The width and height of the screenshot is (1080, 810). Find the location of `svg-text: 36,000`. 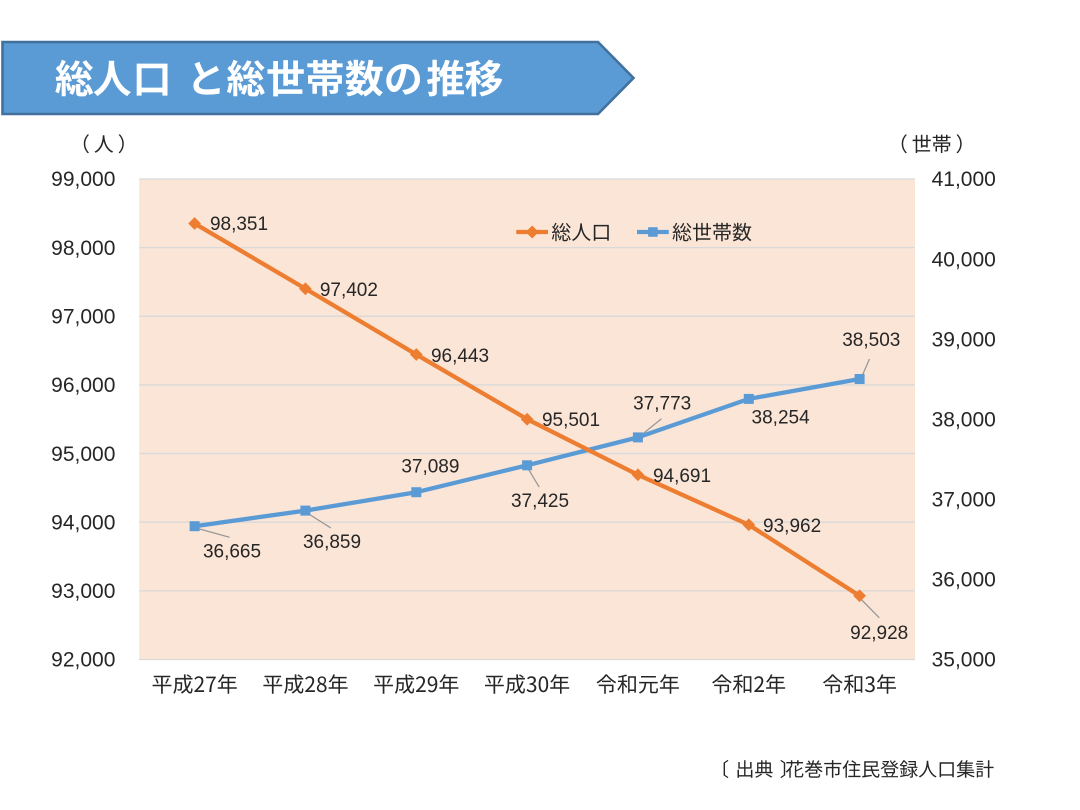

svg-text: 36,000 is located at coordinates (964, 580).